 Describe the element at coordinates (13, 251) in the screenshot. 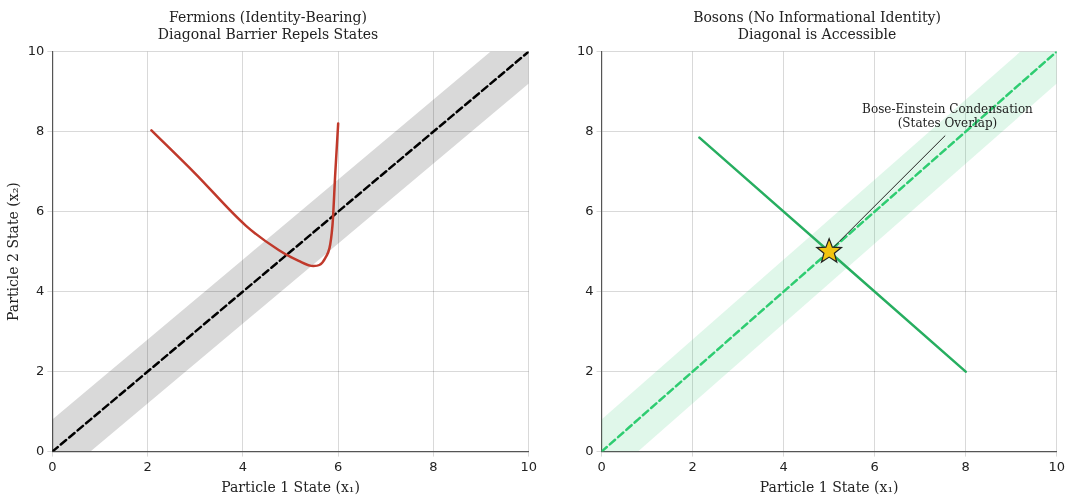

I see `y-axis-title: Particle 2 State (x₂)` at that location.